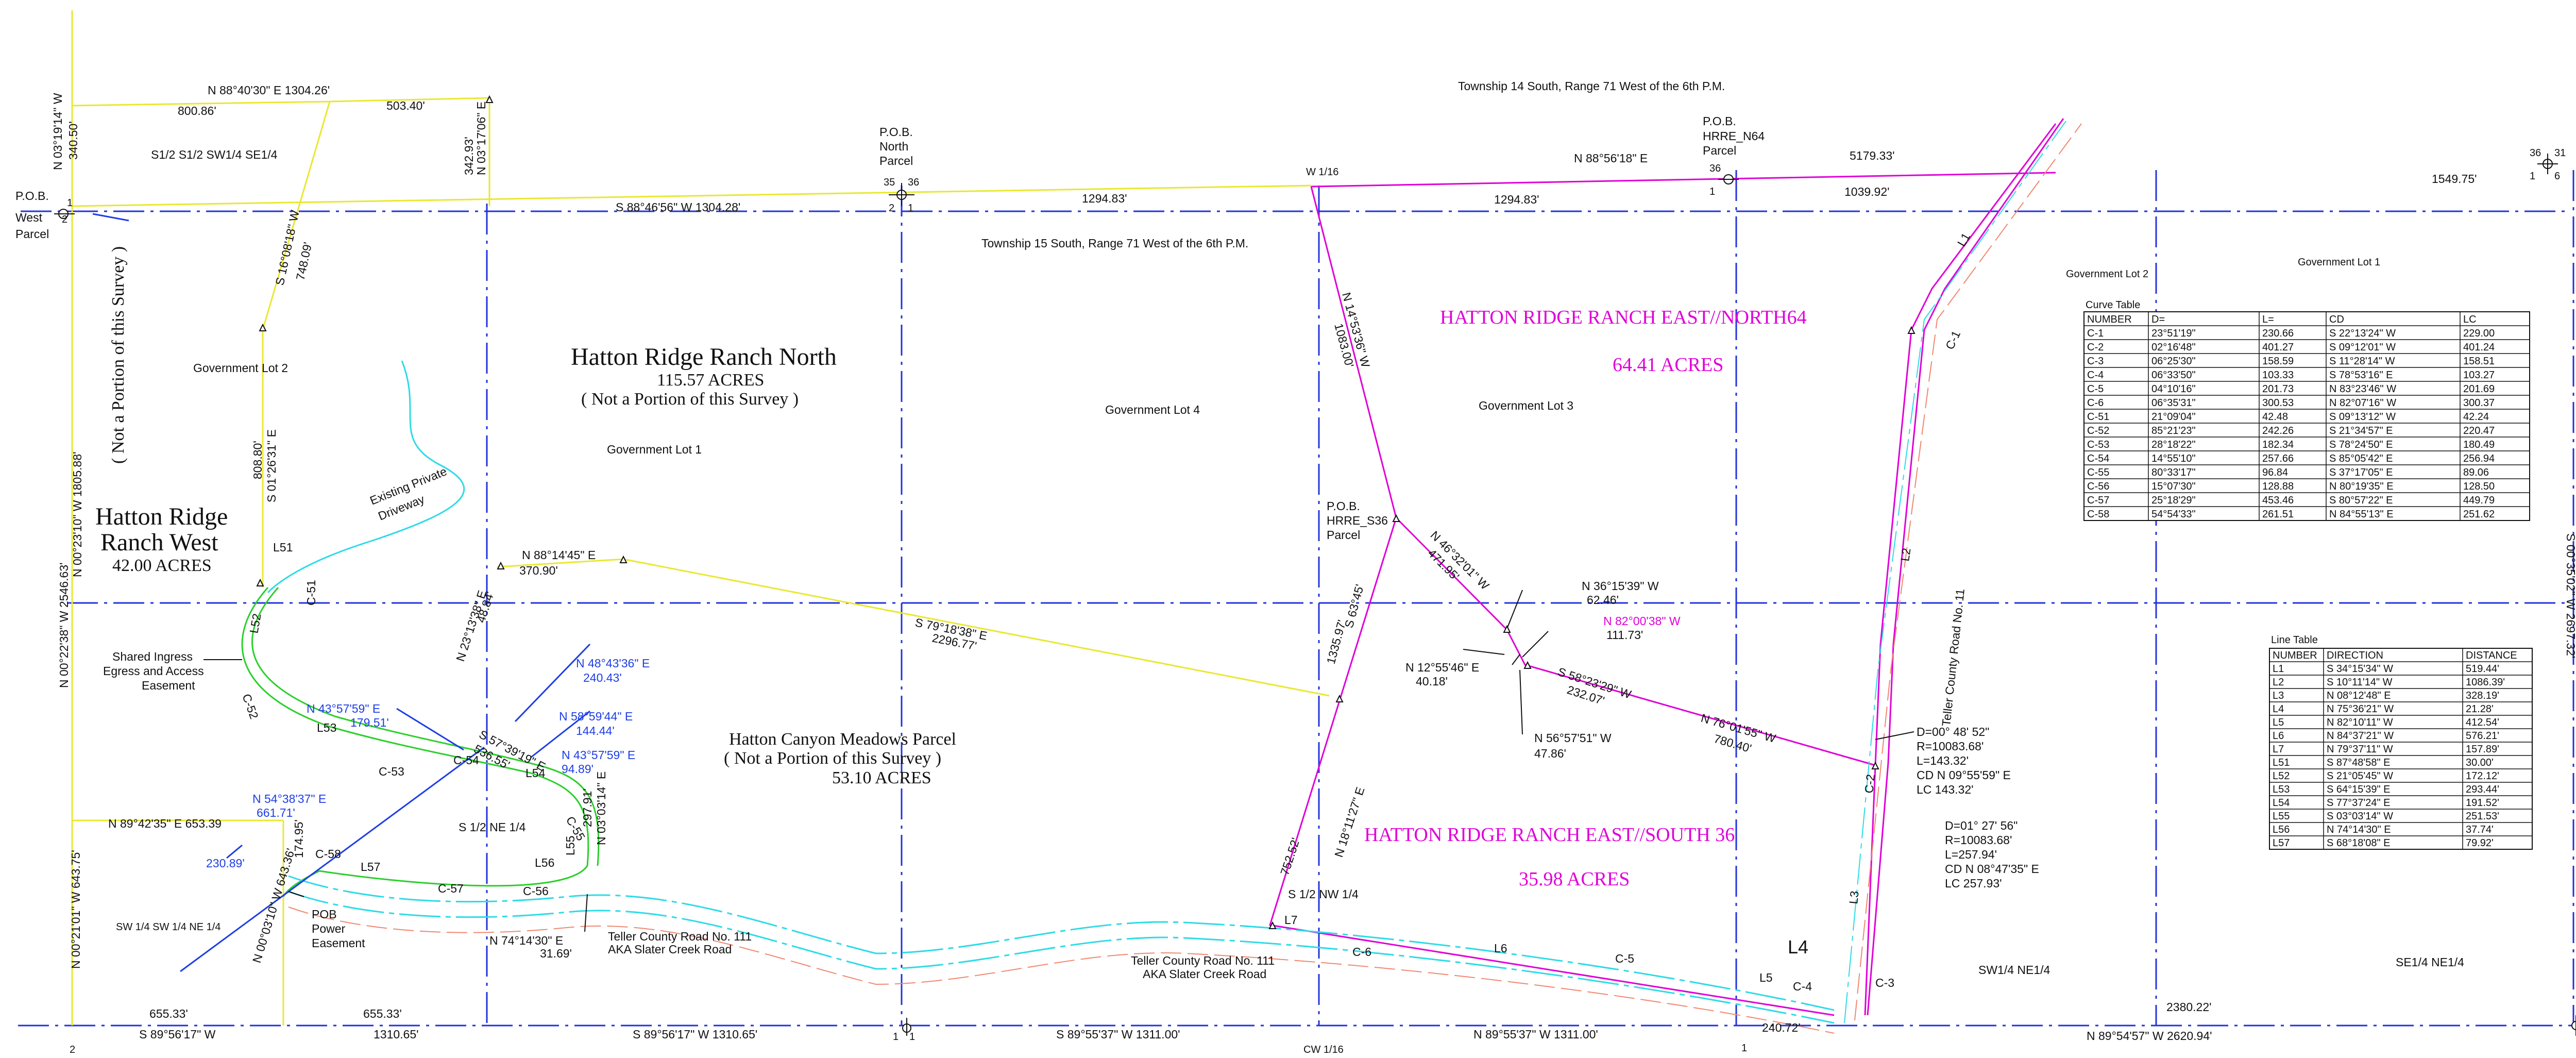  I want to click on parcel-east-north64-name: HATTON RIDGE RANCH EAST//NORTH64, so click(1623, 317).